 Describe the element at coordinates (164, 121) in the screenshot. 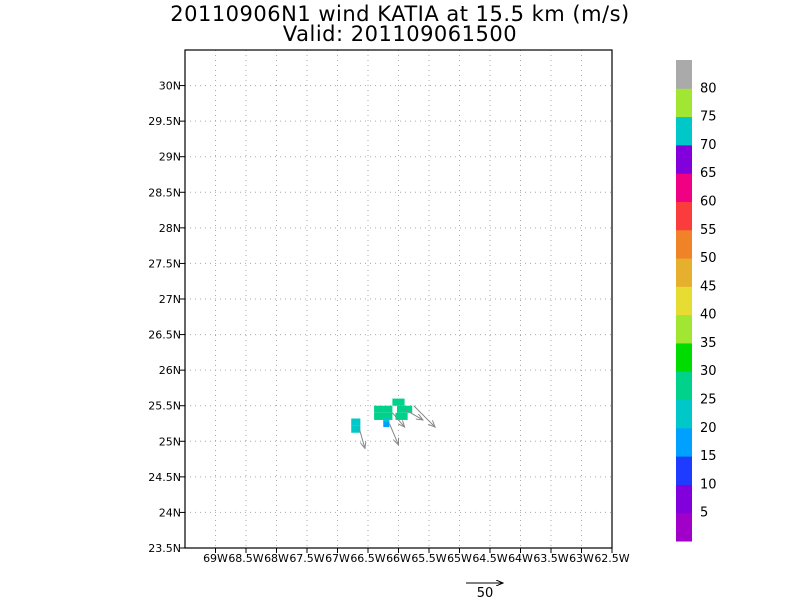

I see `y-tick-label: 29.5N` at that location.